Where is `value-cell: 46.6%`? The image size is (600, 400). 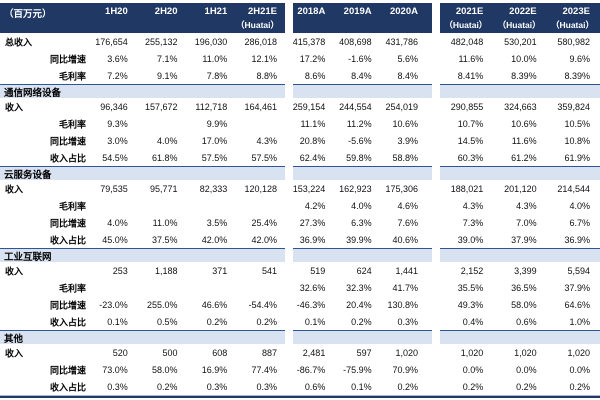
value-cell: 46.6% is located at coordinates (211, 304).